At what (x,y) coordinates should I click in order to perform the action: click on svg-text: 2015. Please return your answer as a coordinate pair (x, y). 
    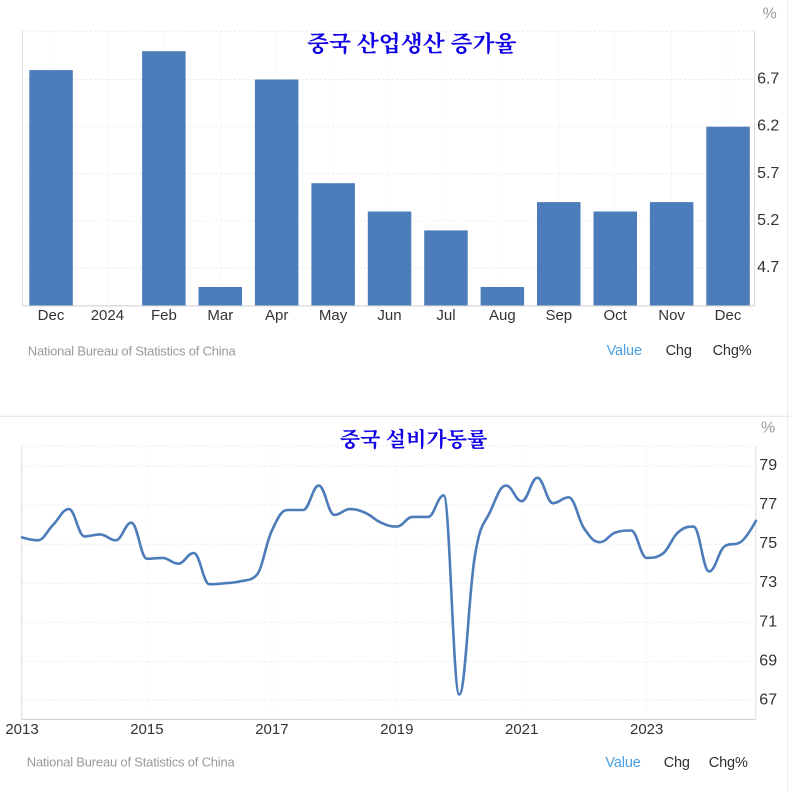
    Looking at the image, I should click on (146, 729).